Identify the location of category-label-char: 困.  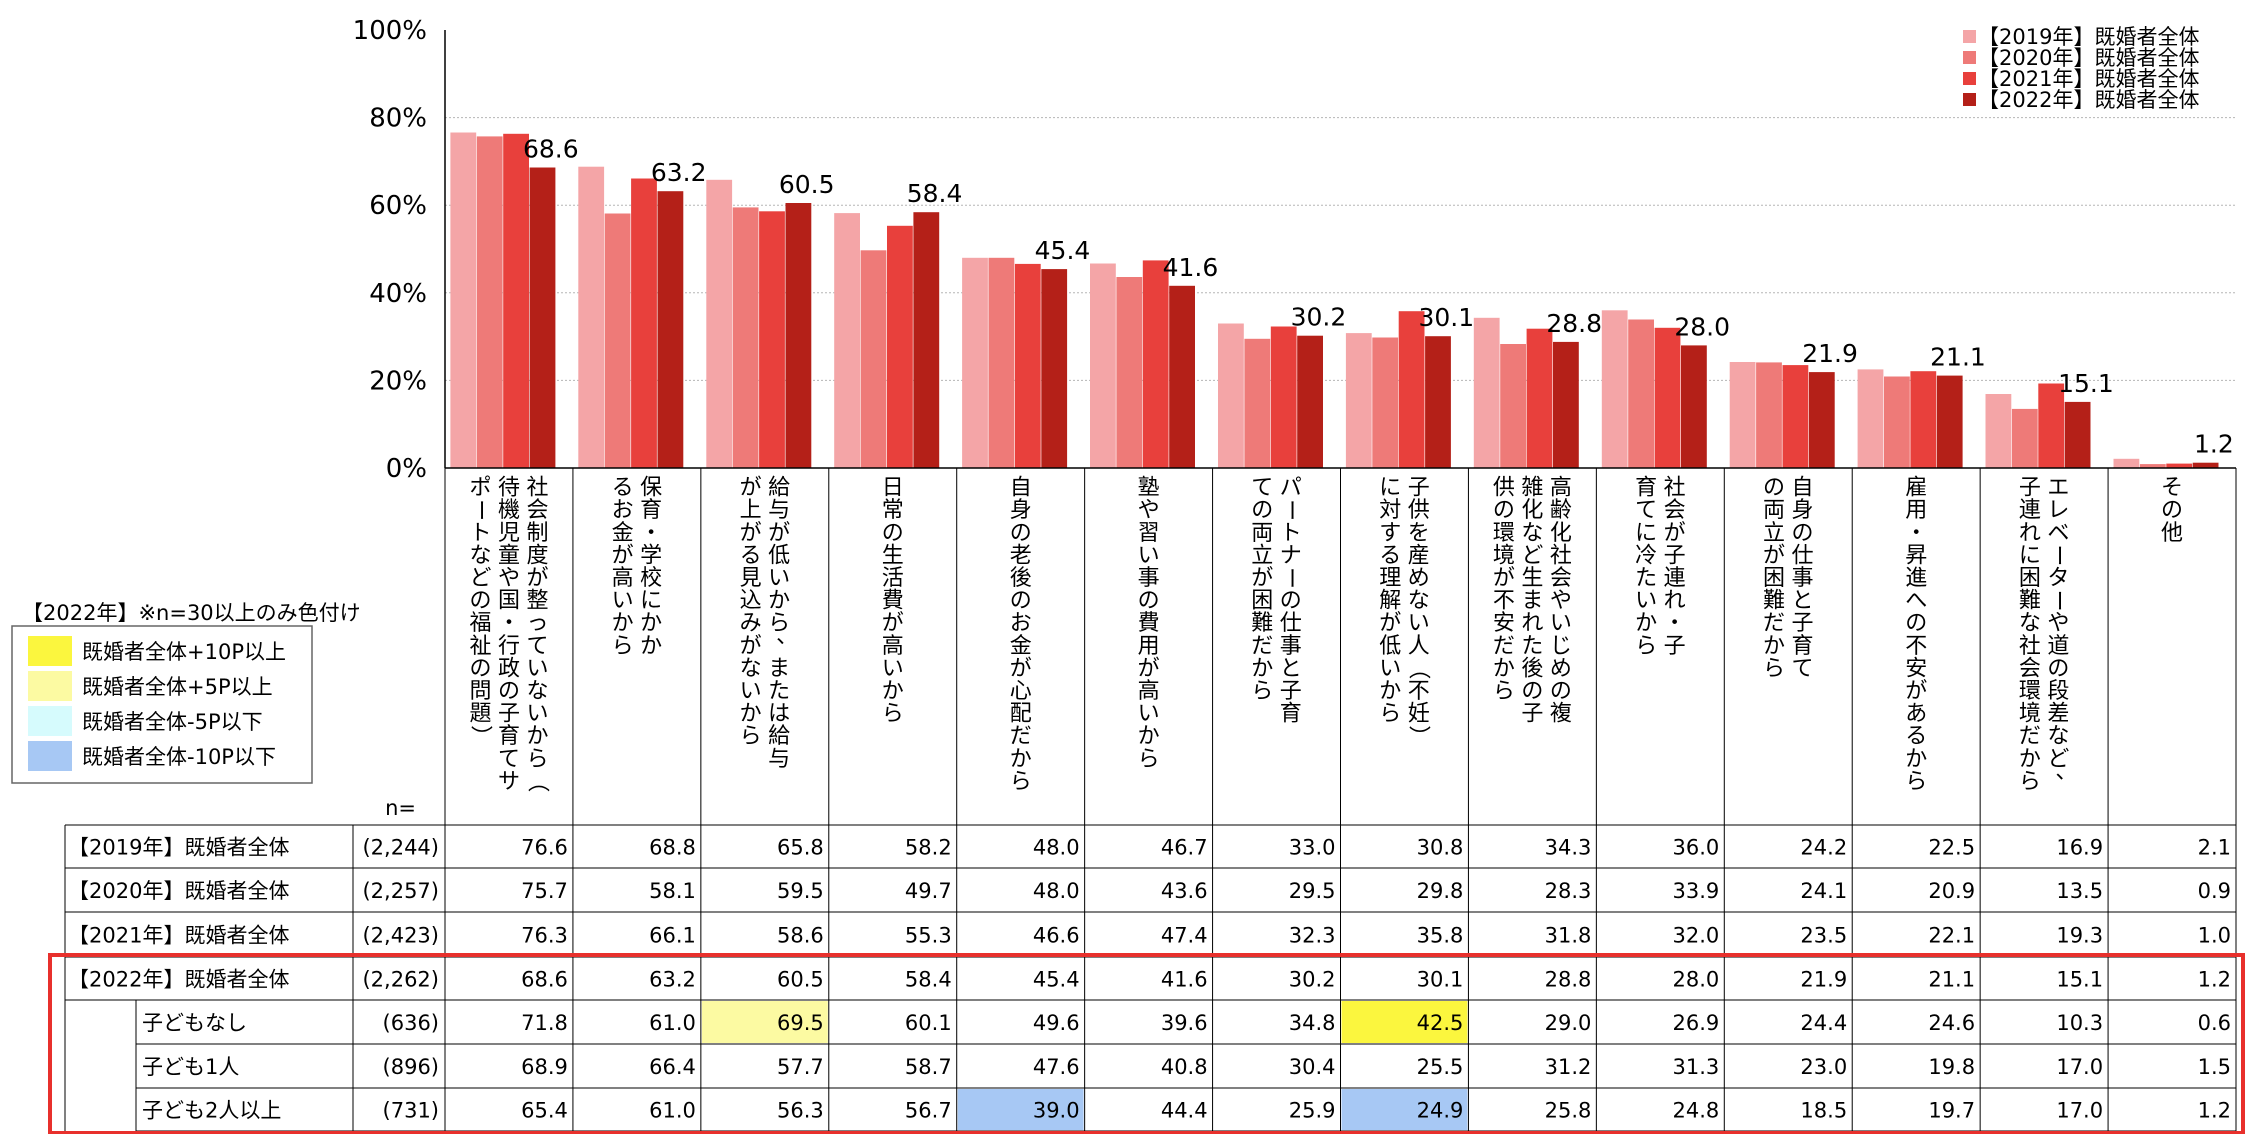
(1262, 601).